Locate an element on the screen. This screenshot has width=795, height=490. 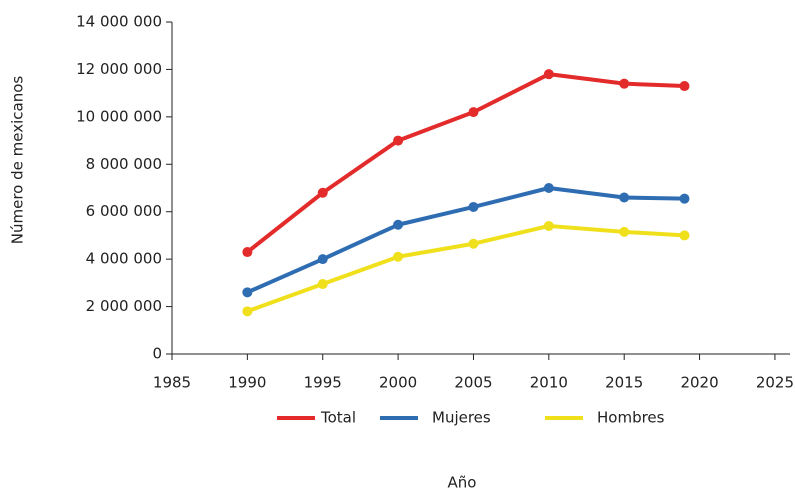
y-tick-label: 0 is located at coordinates (157, 354).